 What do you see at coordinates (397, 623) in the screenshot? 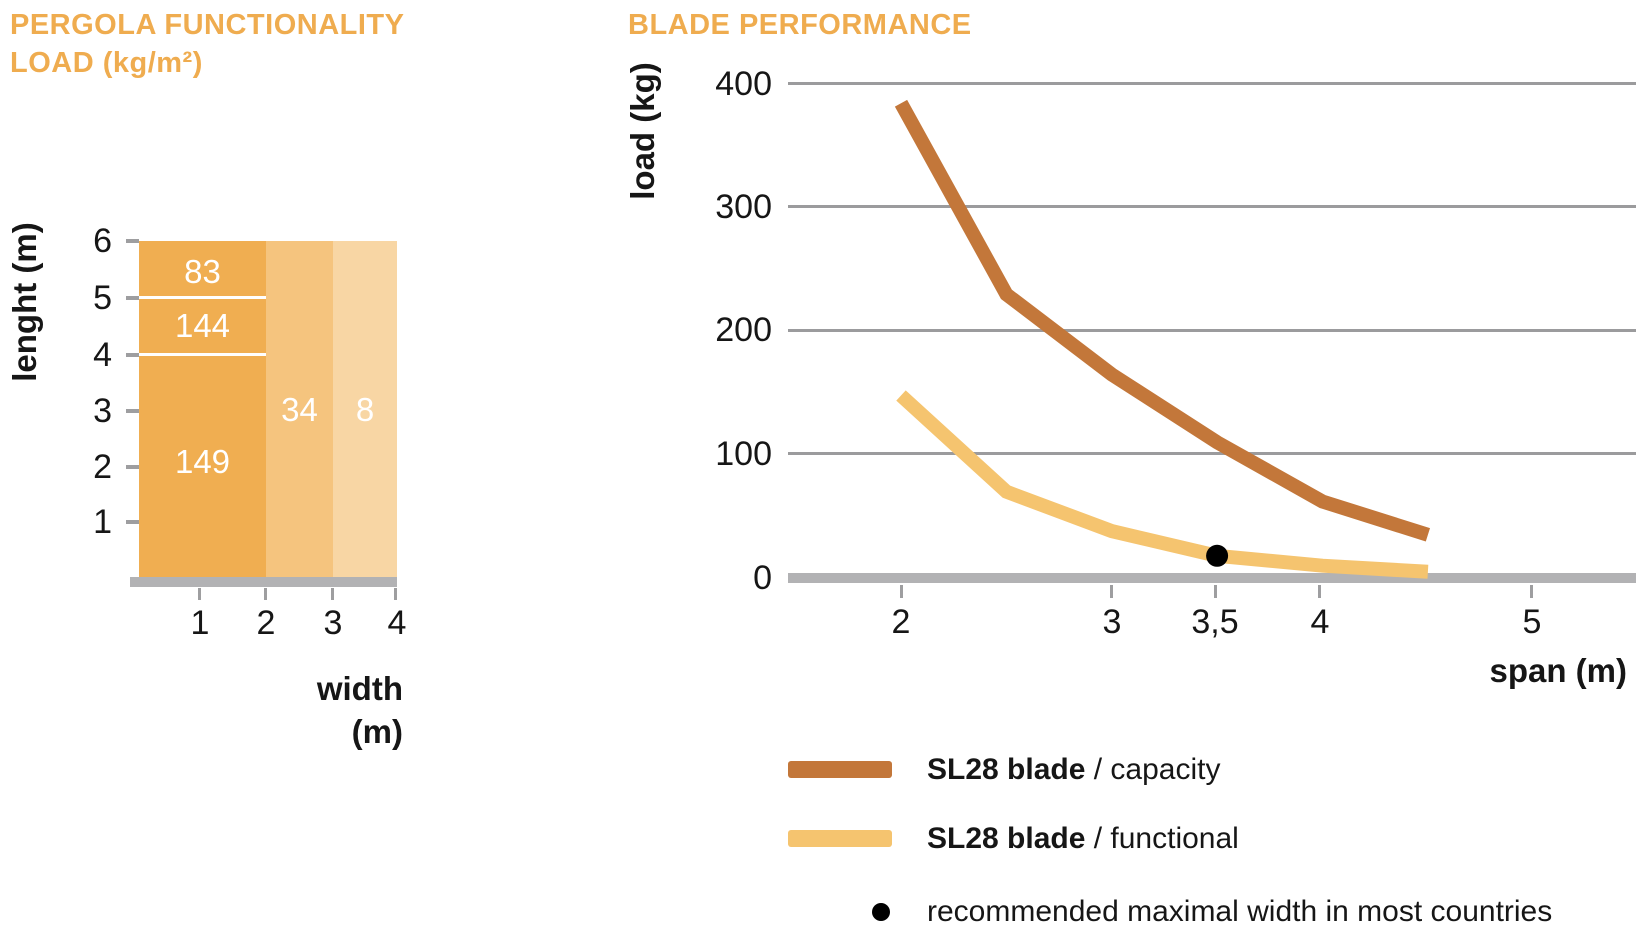
I see `left-x-tick-4: 4` at bounding box center [397, 623].